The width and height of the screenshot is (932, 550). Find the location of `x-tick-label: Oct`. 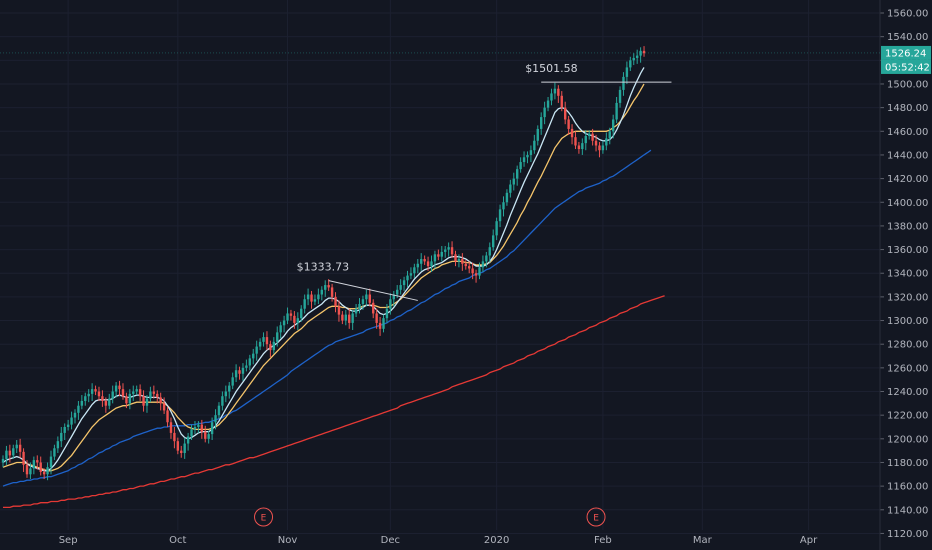

x-tick-label: Oct is located at coordinates (177, 540).